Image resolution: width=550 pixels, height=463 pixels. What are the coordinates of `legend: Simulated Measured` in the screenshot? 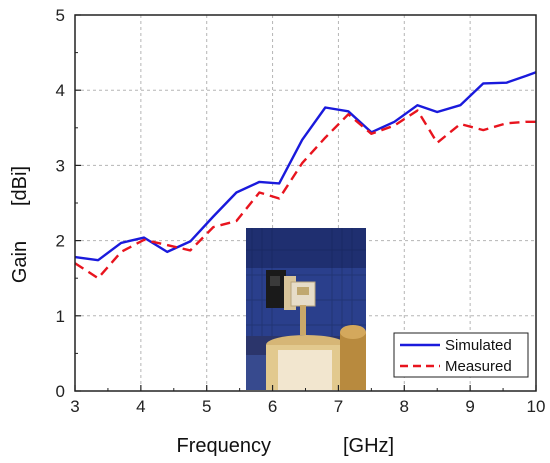 It's located at (461, 355).